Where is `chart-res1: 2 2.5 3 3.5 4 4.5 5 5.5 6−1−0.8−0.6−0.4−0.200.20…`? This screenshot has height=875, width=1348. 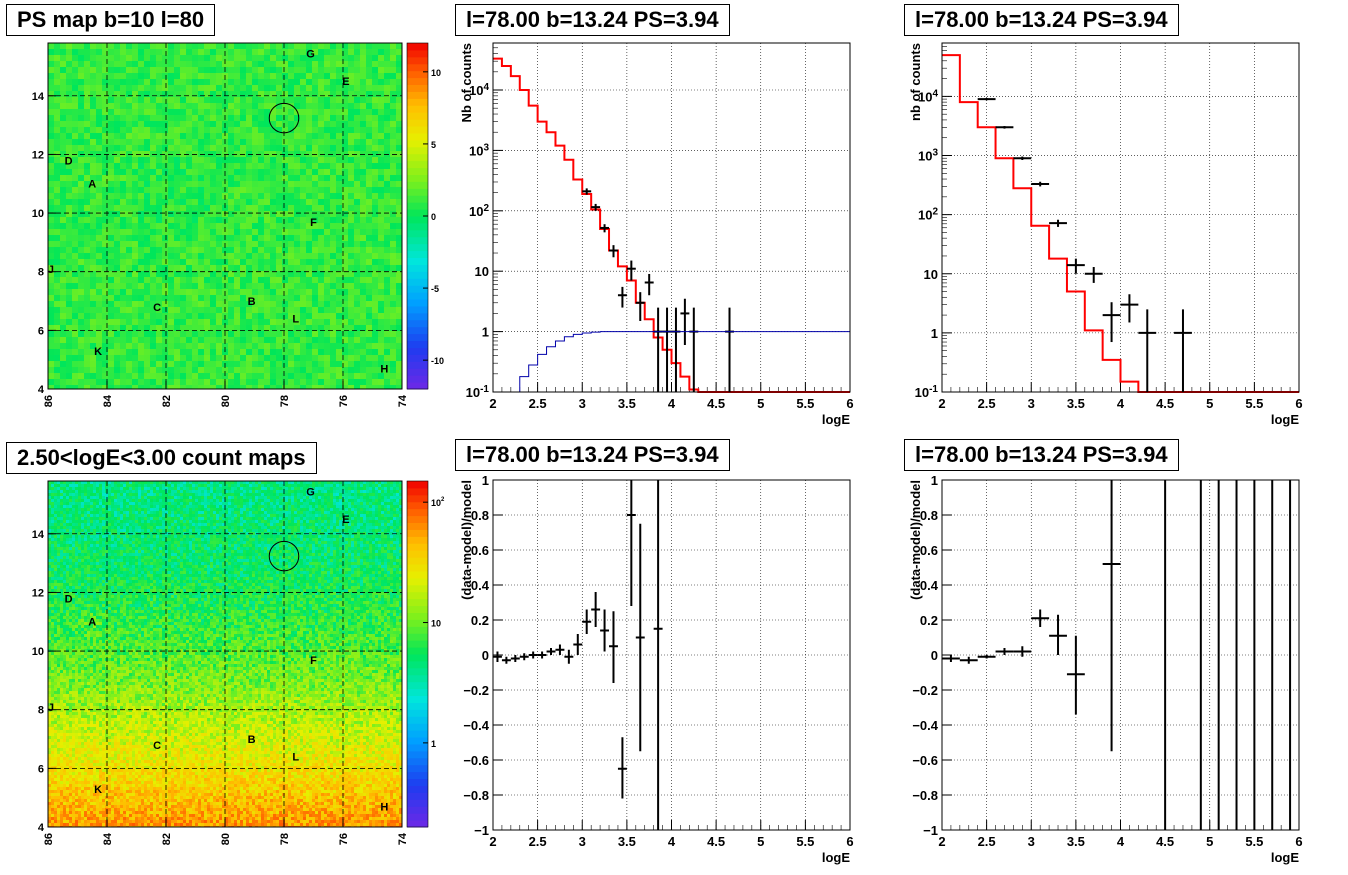
chart-res1: 2 2.5 3 3.5 4 4.5 5 5.5 6−1−0.8−0.6−0.4−0.200.20… is located at coordinates (656, 669).